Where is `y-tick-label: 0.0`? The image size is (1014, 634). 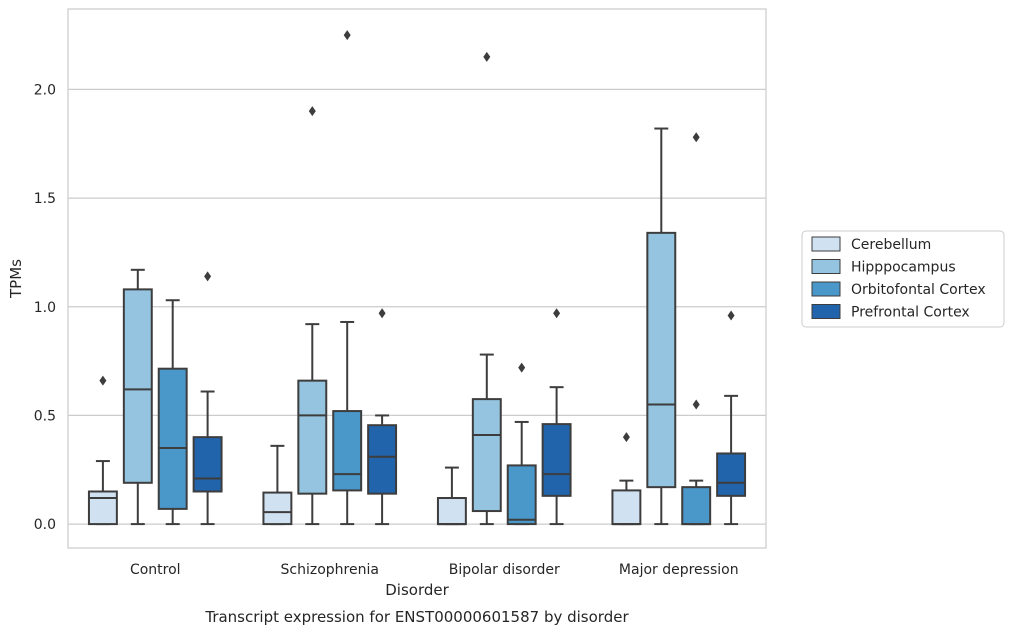
y-tick-label: 0.0 is located at coordinates (45, 525).